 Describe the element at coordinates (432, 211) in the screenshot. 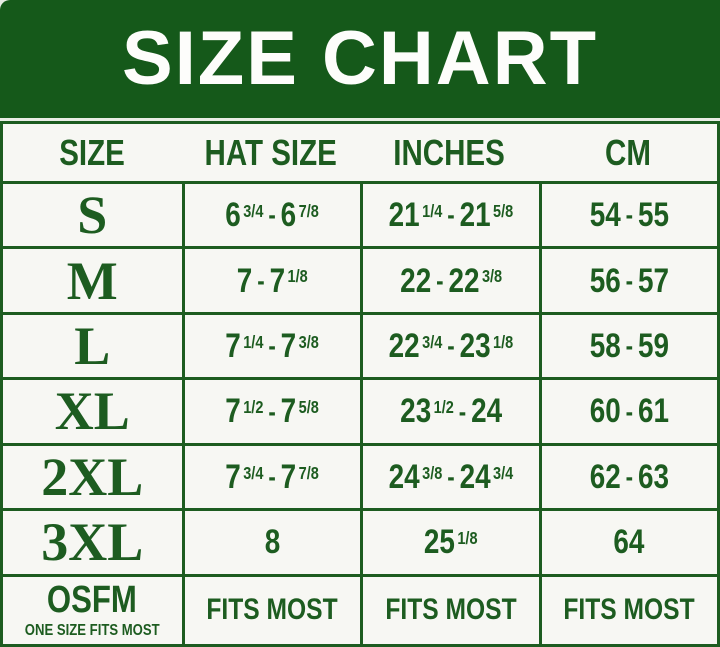

I see `value-fraction: 1/4` at that location.